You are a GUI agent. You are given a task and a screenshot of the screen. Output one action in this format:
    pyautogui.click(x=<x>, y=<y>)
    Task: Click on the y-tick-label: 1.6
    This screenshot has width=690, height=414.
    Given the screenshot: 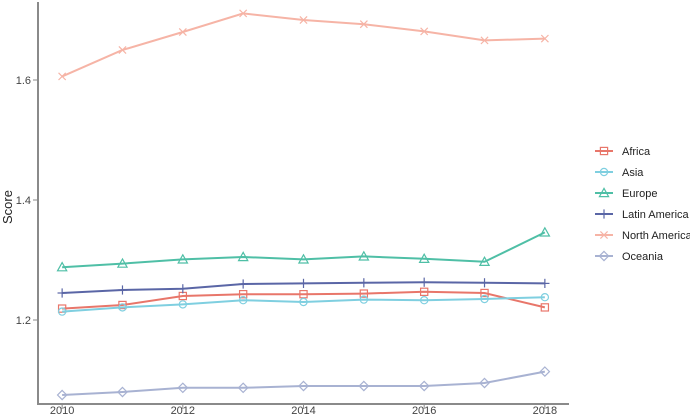 What is the action you would take?
    pyautogui.click(x=23, y=81)
    